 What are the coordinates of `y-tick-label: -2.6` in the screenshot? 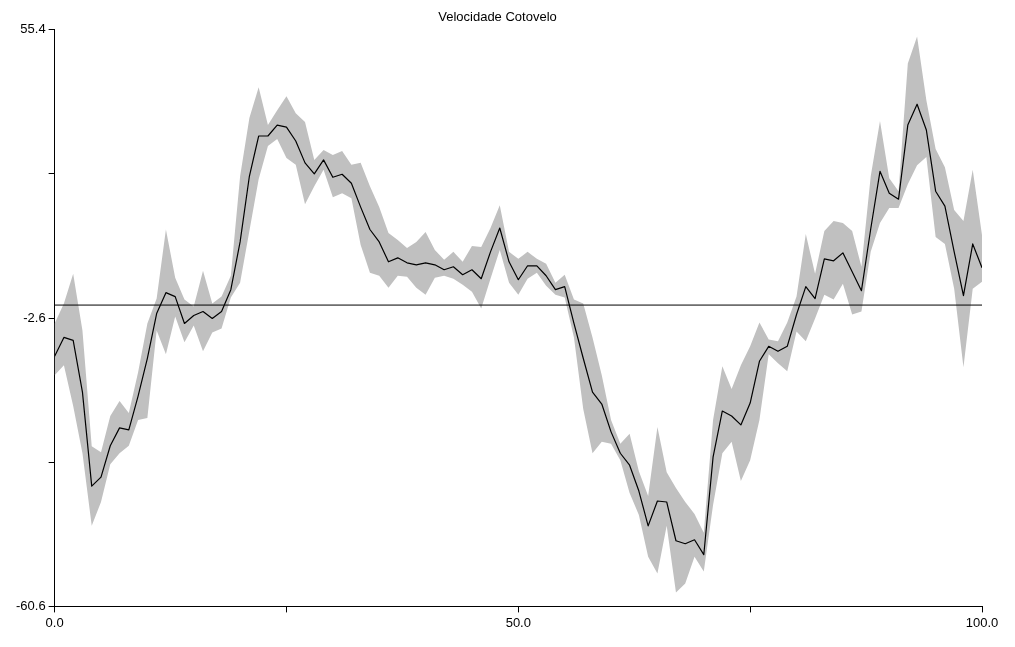 It's located at (34, 317).